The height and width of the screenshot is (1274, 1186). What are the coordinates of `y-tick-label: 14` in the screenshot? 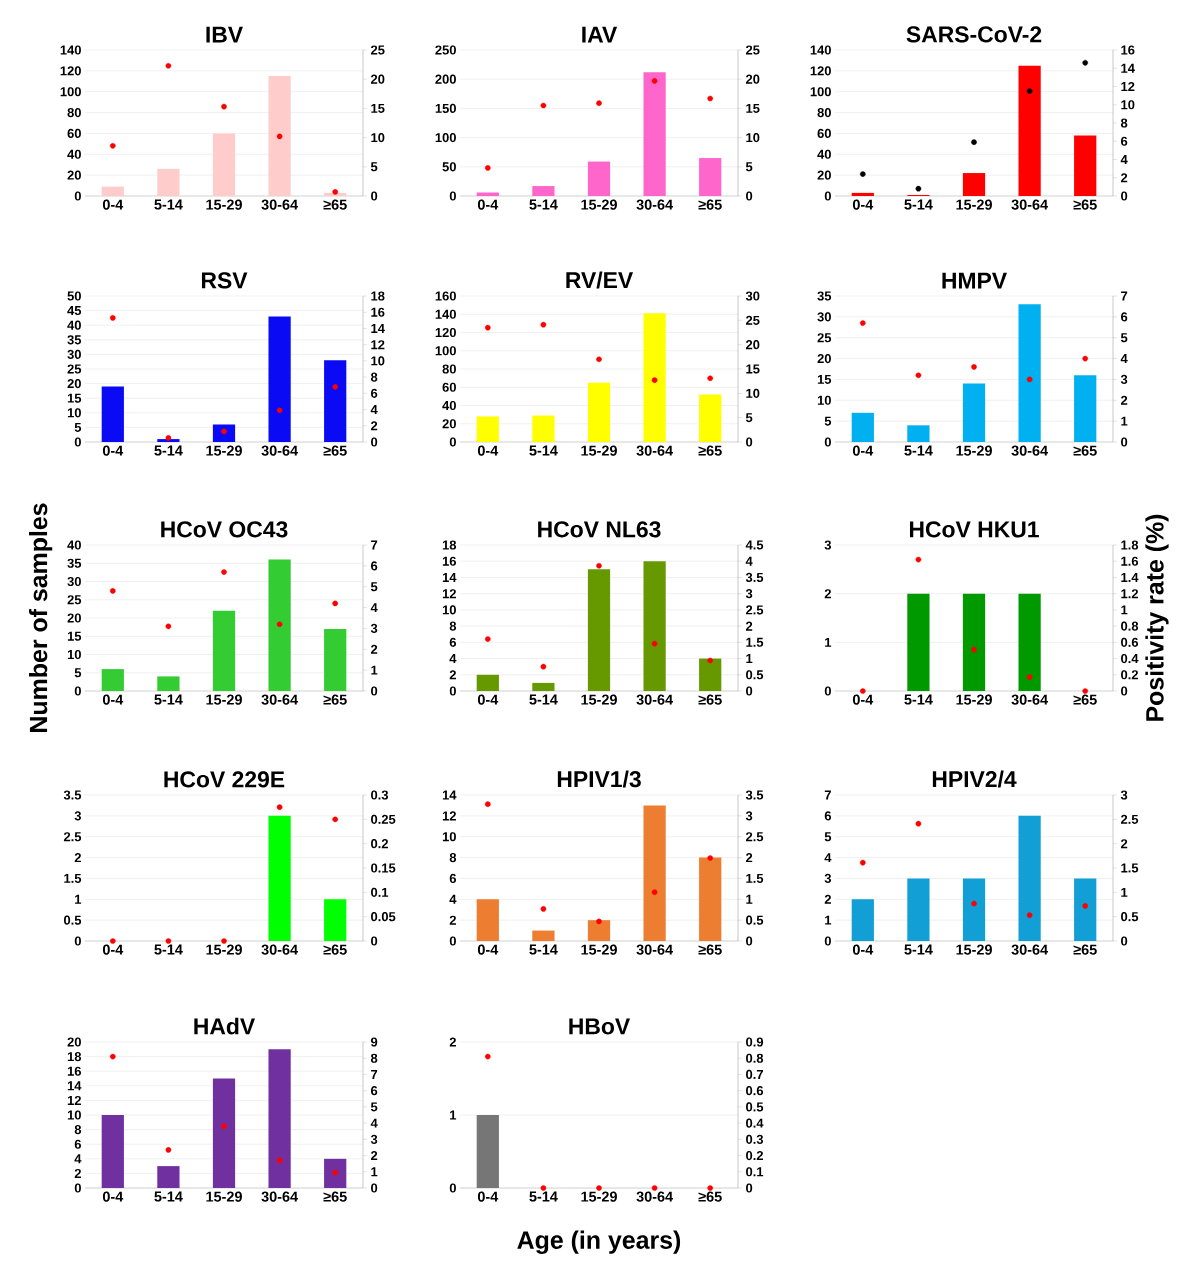 It's located at (449, 795).